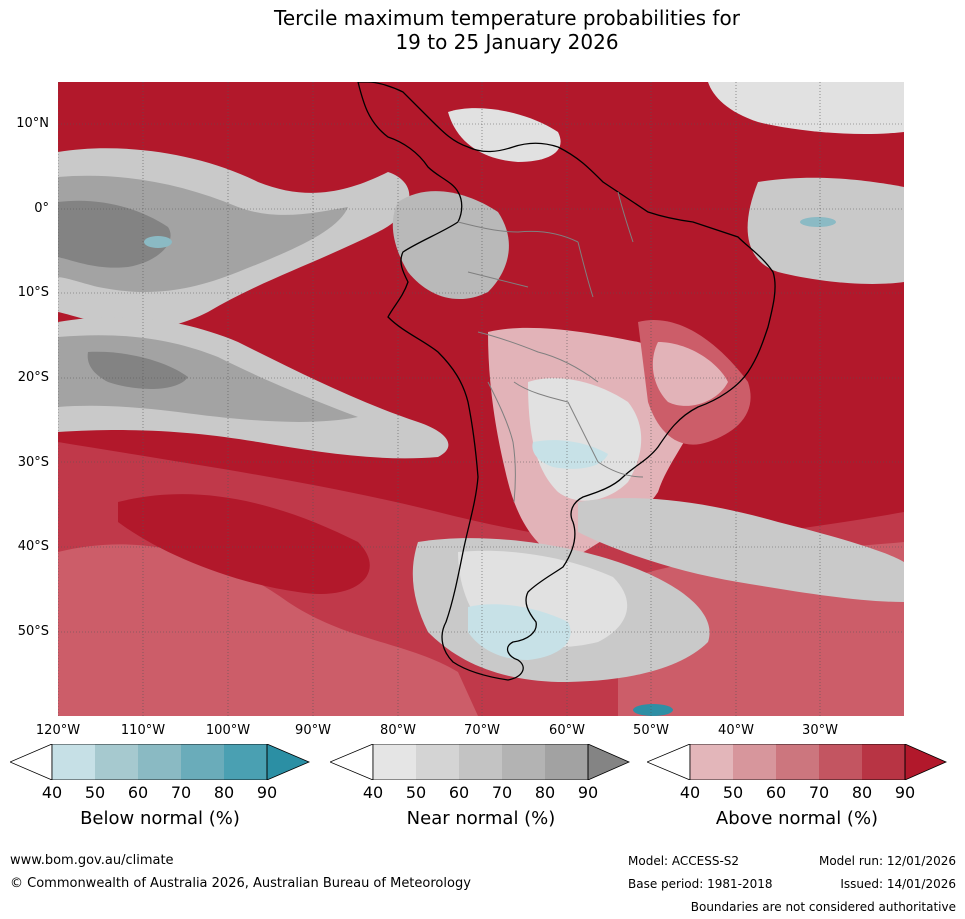  I want to click on near-tick-70: 70, so click(502, 792).